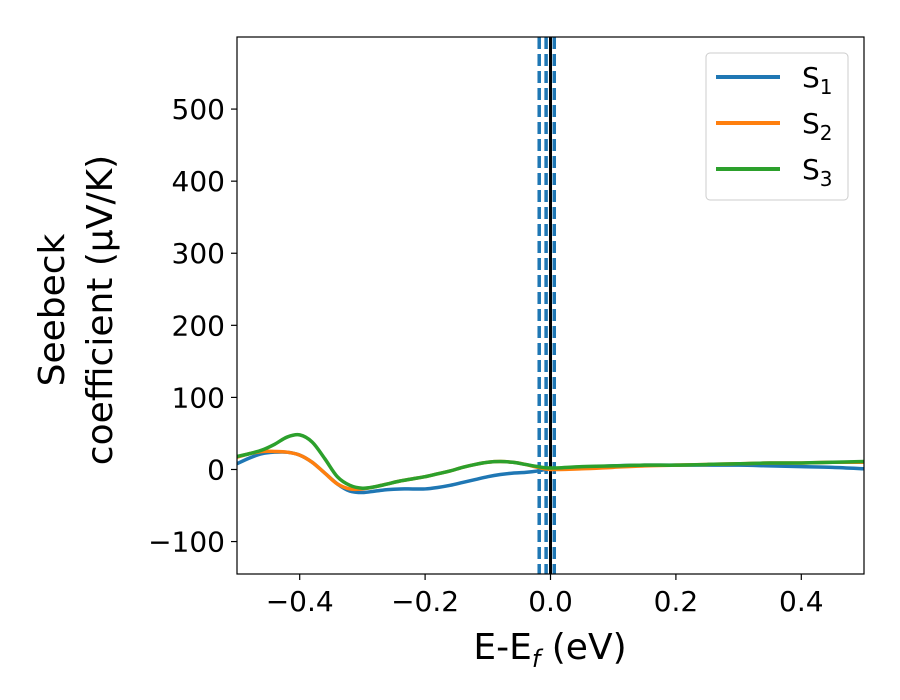 Image resolution: width=900 pixels, height=700 pixels. Describe the element at coordinates (801, 601) in the screenshot. I see `x-tick-label: 0.4` at that location.